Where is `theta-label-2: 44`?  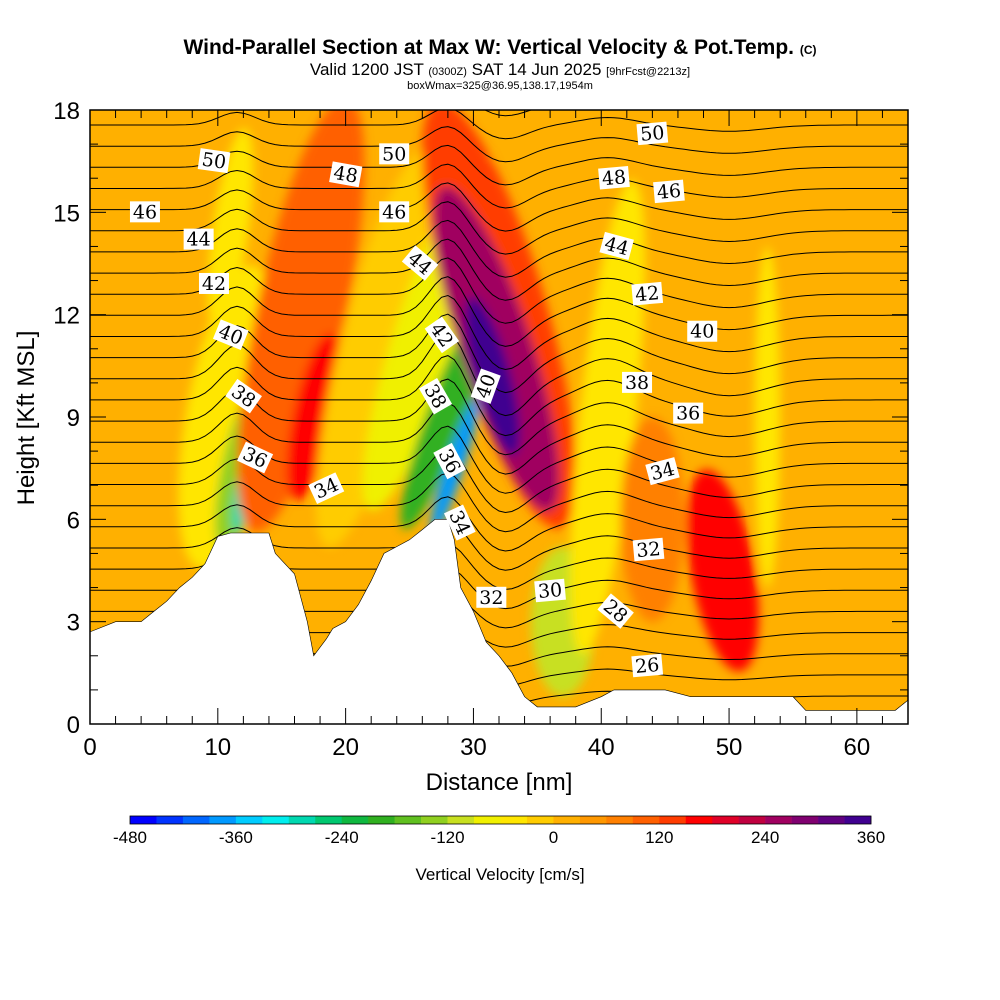 theta-label-2: 44 is located at coordinates (198, 239).